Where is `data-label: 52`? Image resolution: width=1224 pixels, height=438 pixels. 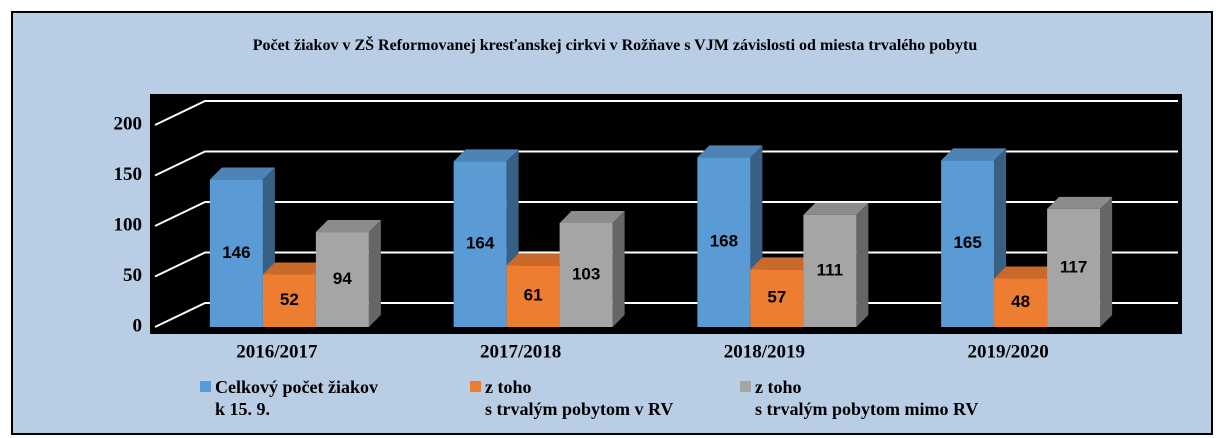
data-label: 52 is located at coordinates (289, 299).